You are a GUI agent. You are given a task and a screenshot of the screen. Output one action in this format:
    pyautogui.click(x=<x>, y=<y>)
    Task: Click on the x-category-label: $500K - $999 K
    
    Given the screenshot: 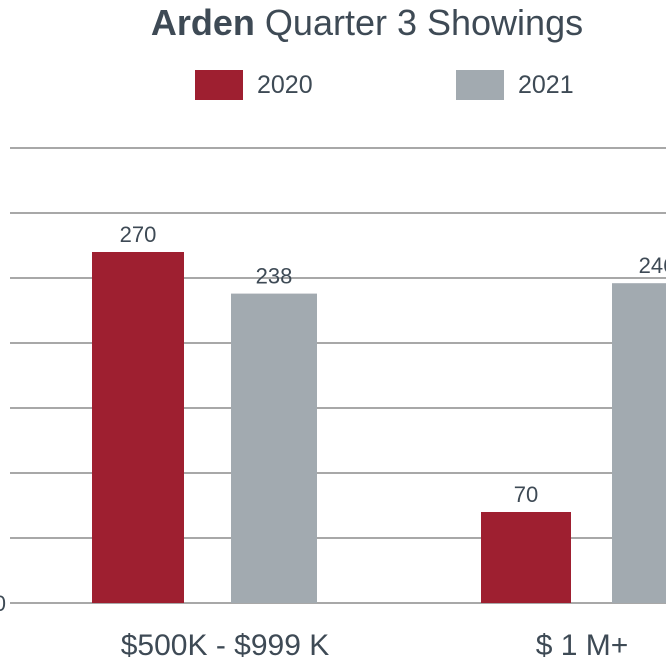 What is the action you would take?
    pyautogui.click(x=225, y=645)
    